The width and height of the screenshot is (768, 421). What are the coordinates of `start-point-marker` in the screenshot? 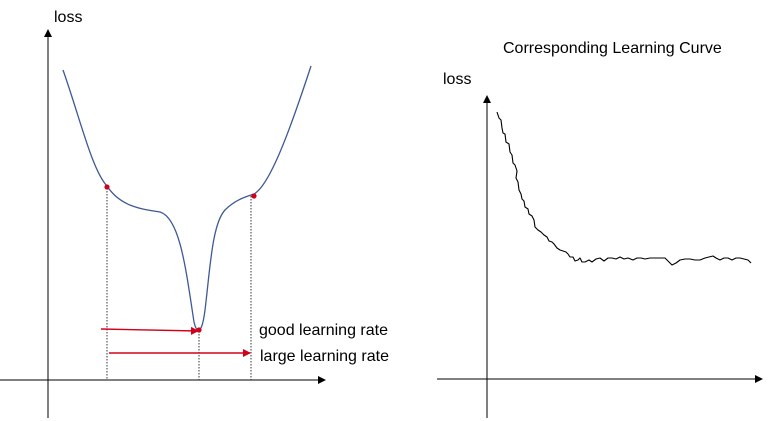 It's located at (107, 187).